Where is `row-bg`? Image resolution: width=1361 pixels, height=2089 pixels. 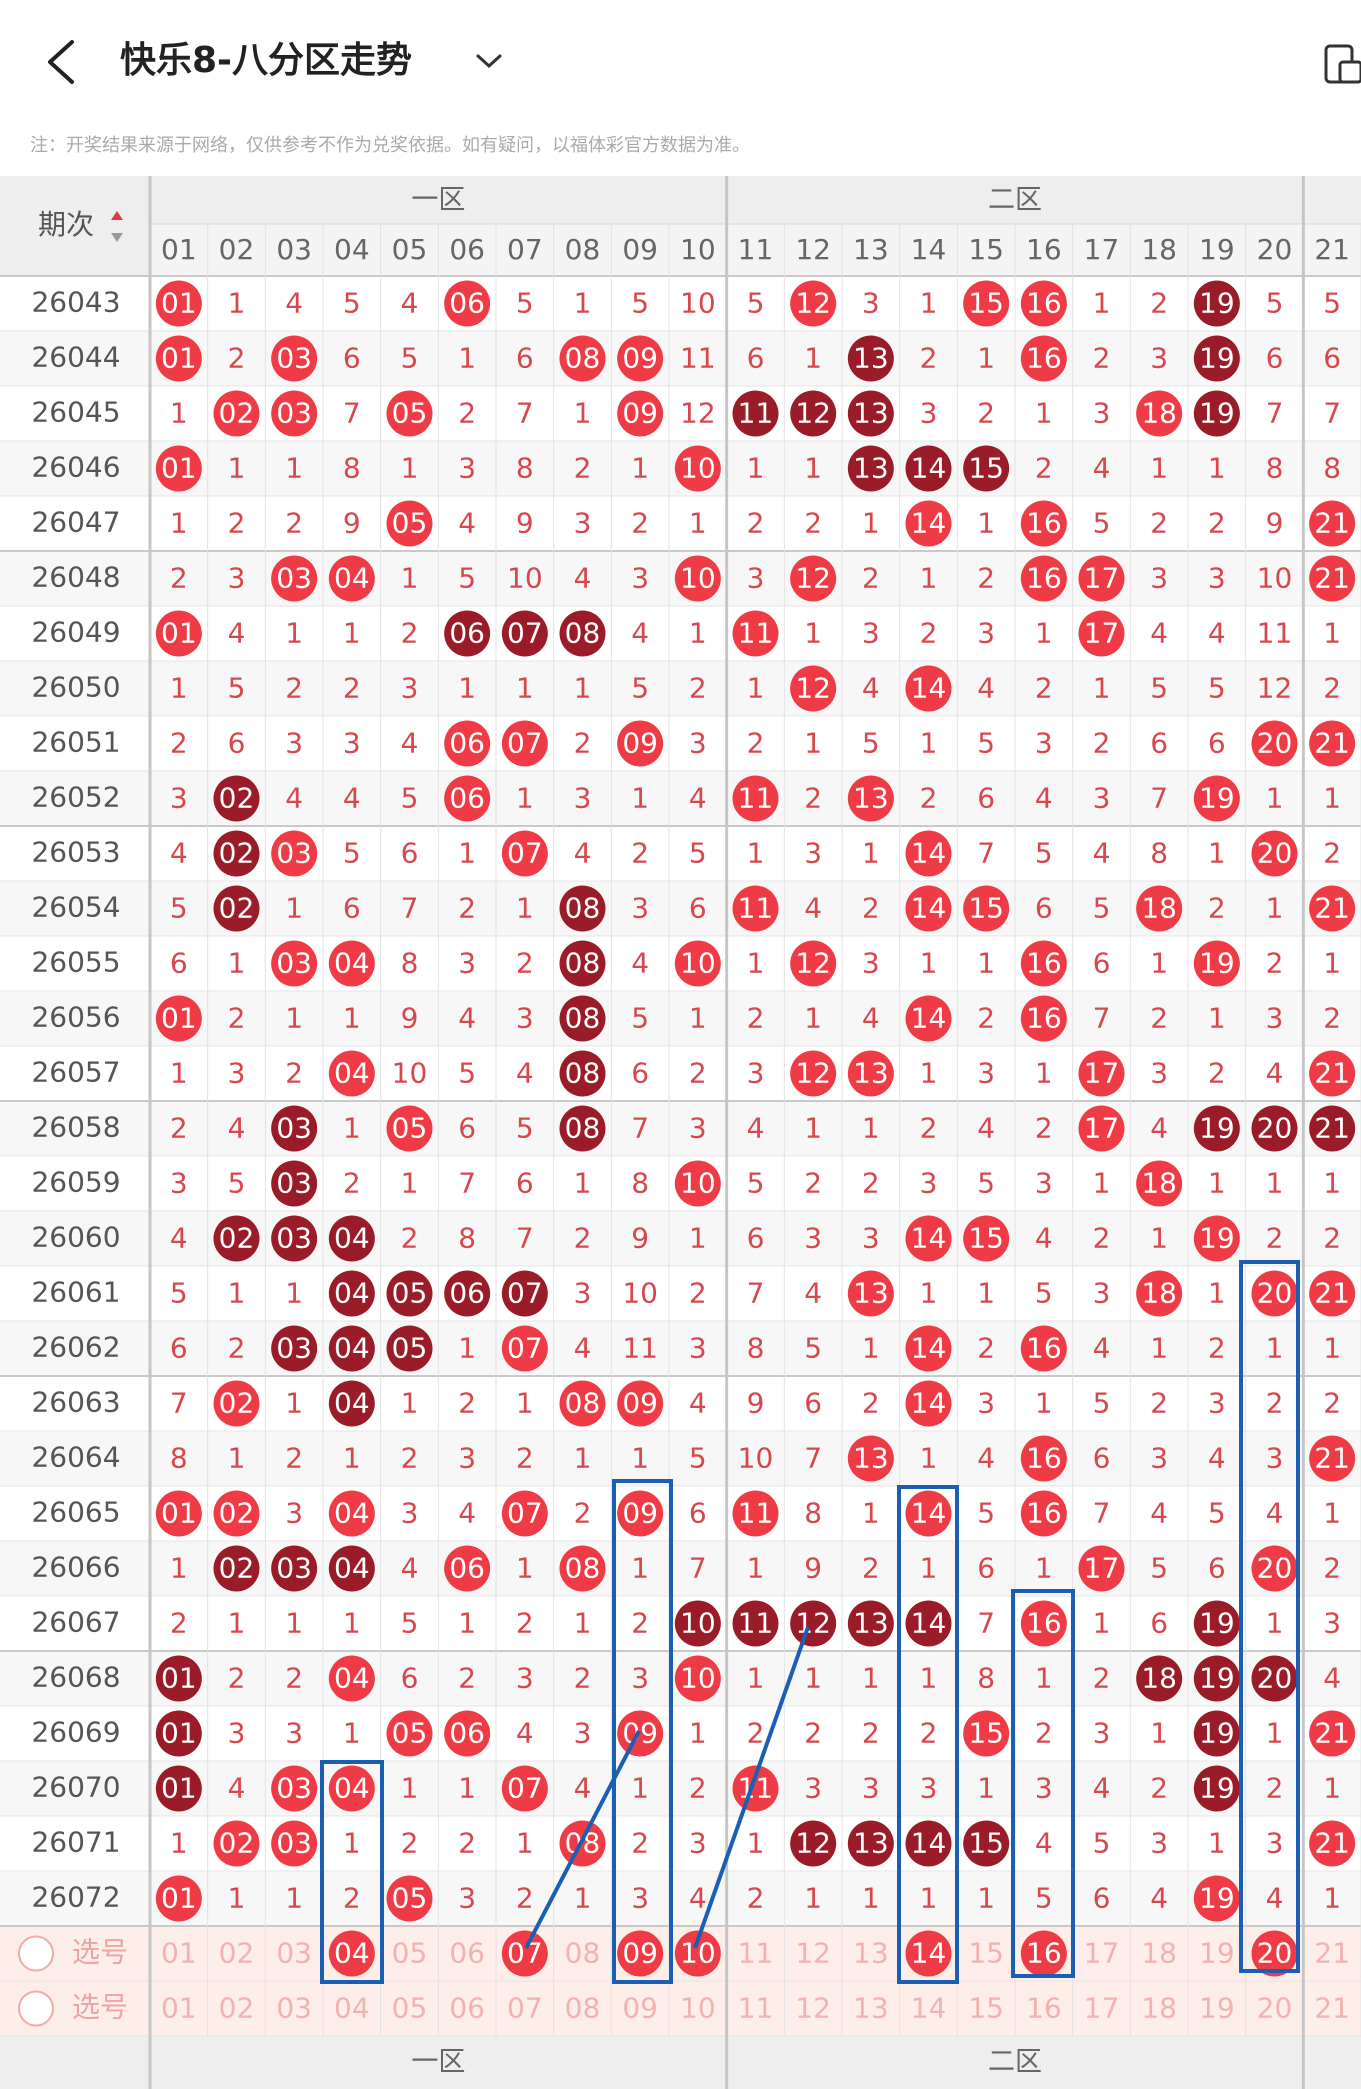
row-bg is located at coordinates (680, 358).